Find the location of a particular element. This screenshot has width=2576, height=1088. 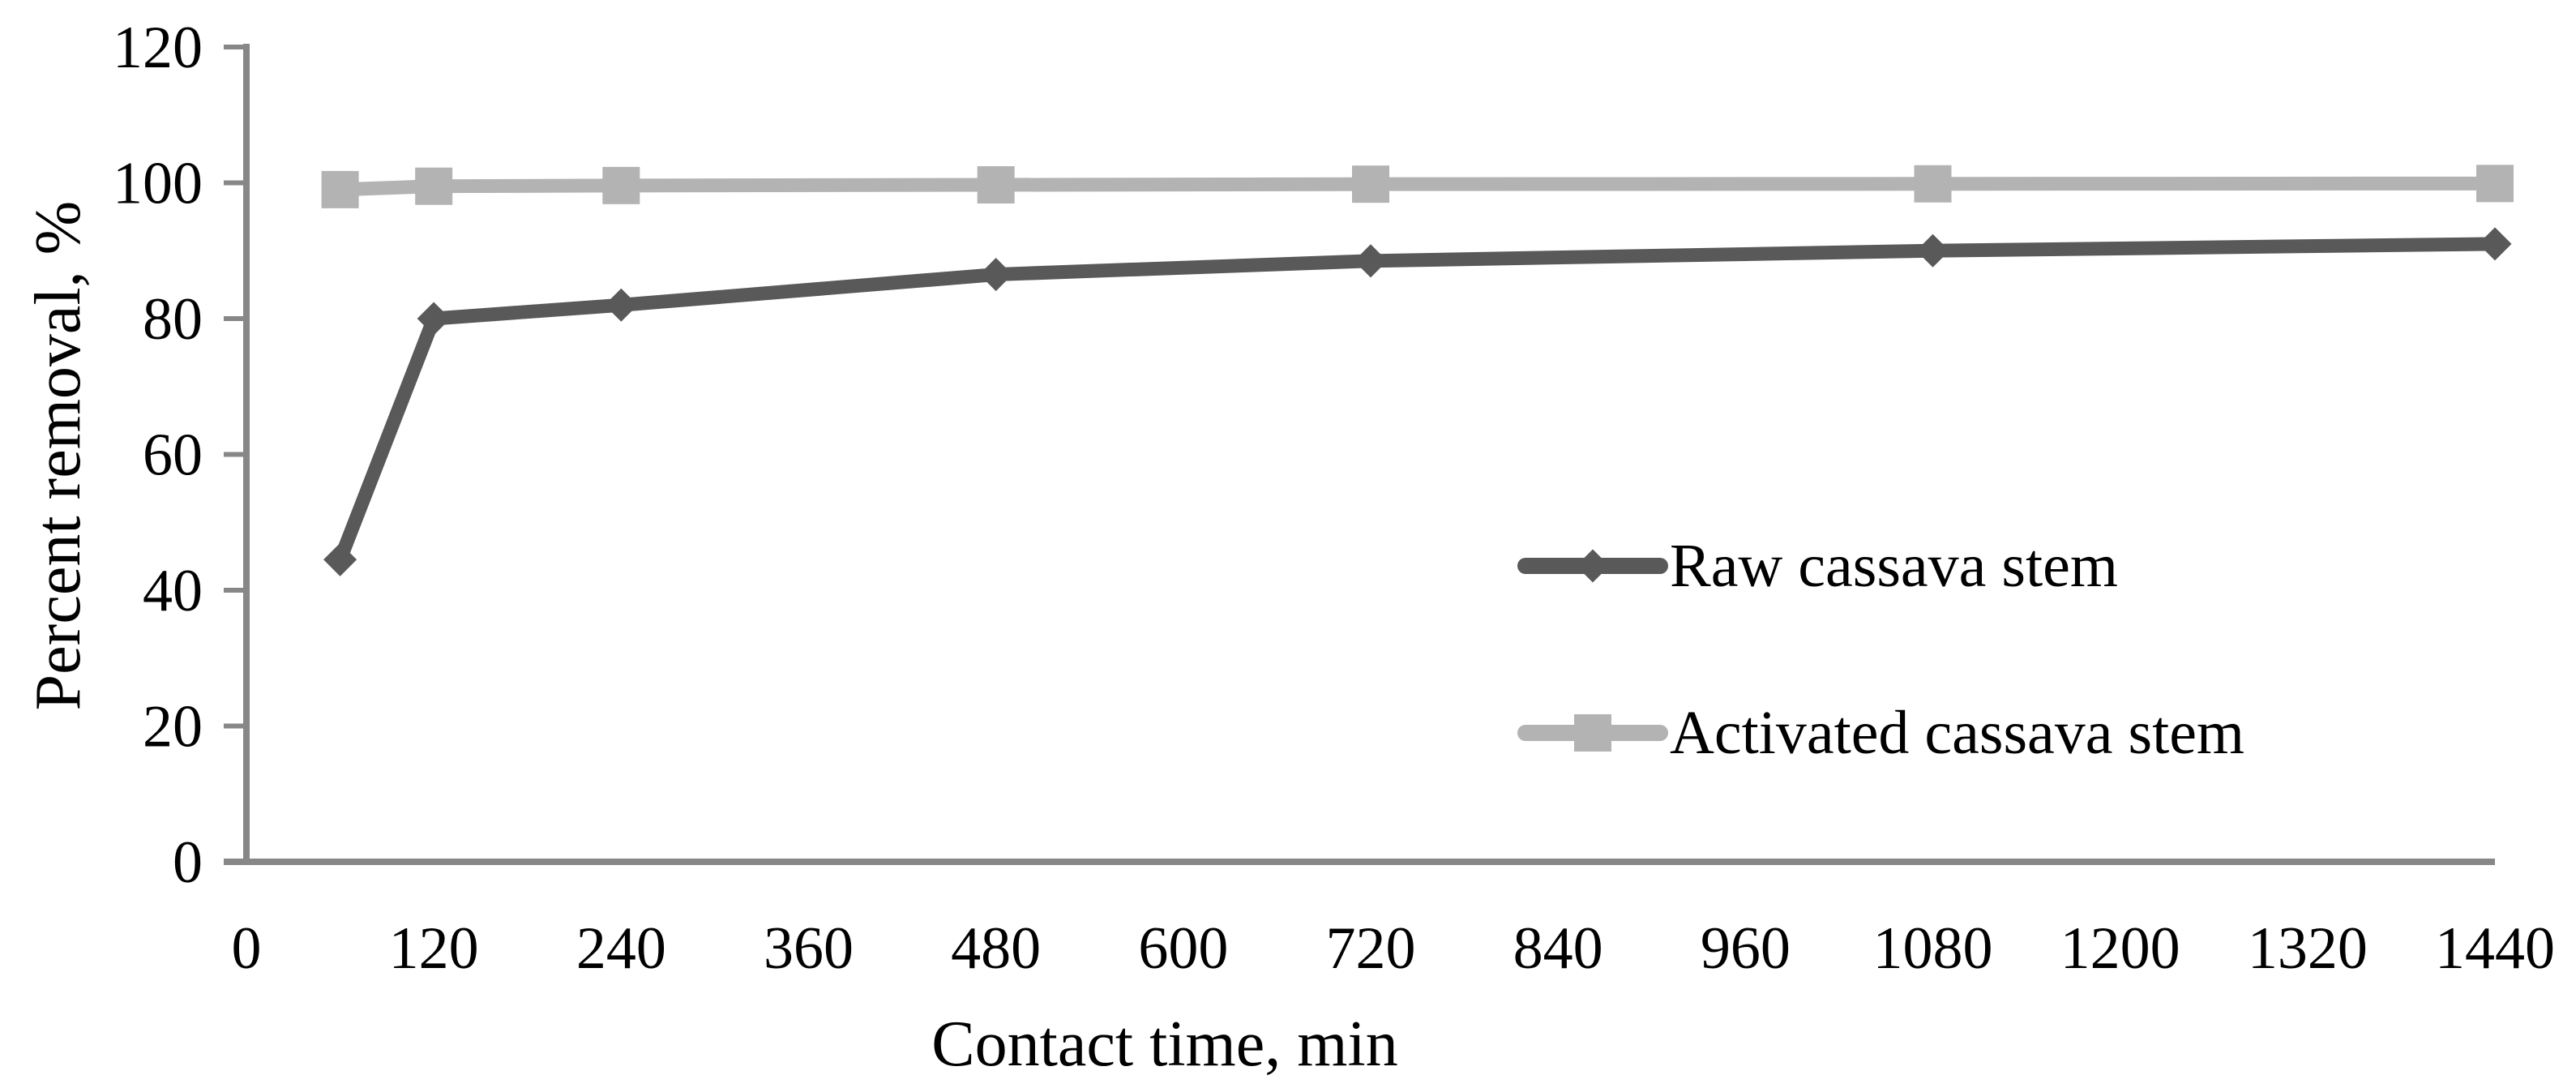

x-tick-label: 840 is located at coordinates (1558, 948).